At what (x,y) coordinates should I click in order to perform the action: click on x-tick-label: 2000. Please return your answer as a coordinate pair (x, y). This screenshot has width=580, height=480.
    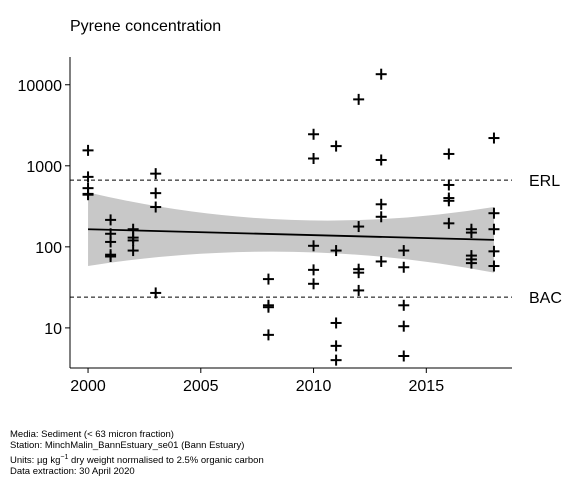
    Looking at the image, I should click on (88, 386).